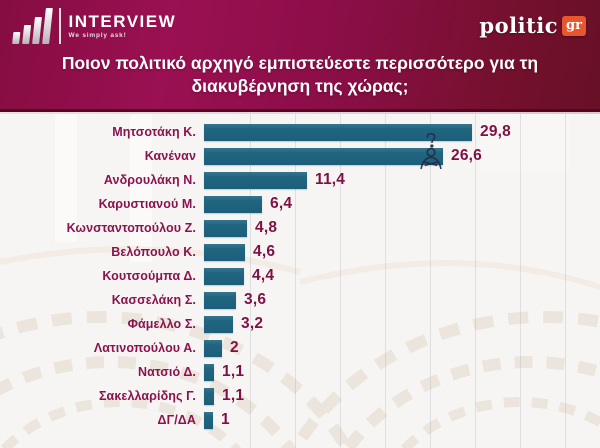 The image size is (600, 448). I want to click on interview-logo: INTERVIEW We simply ask!, so click(94, 26).